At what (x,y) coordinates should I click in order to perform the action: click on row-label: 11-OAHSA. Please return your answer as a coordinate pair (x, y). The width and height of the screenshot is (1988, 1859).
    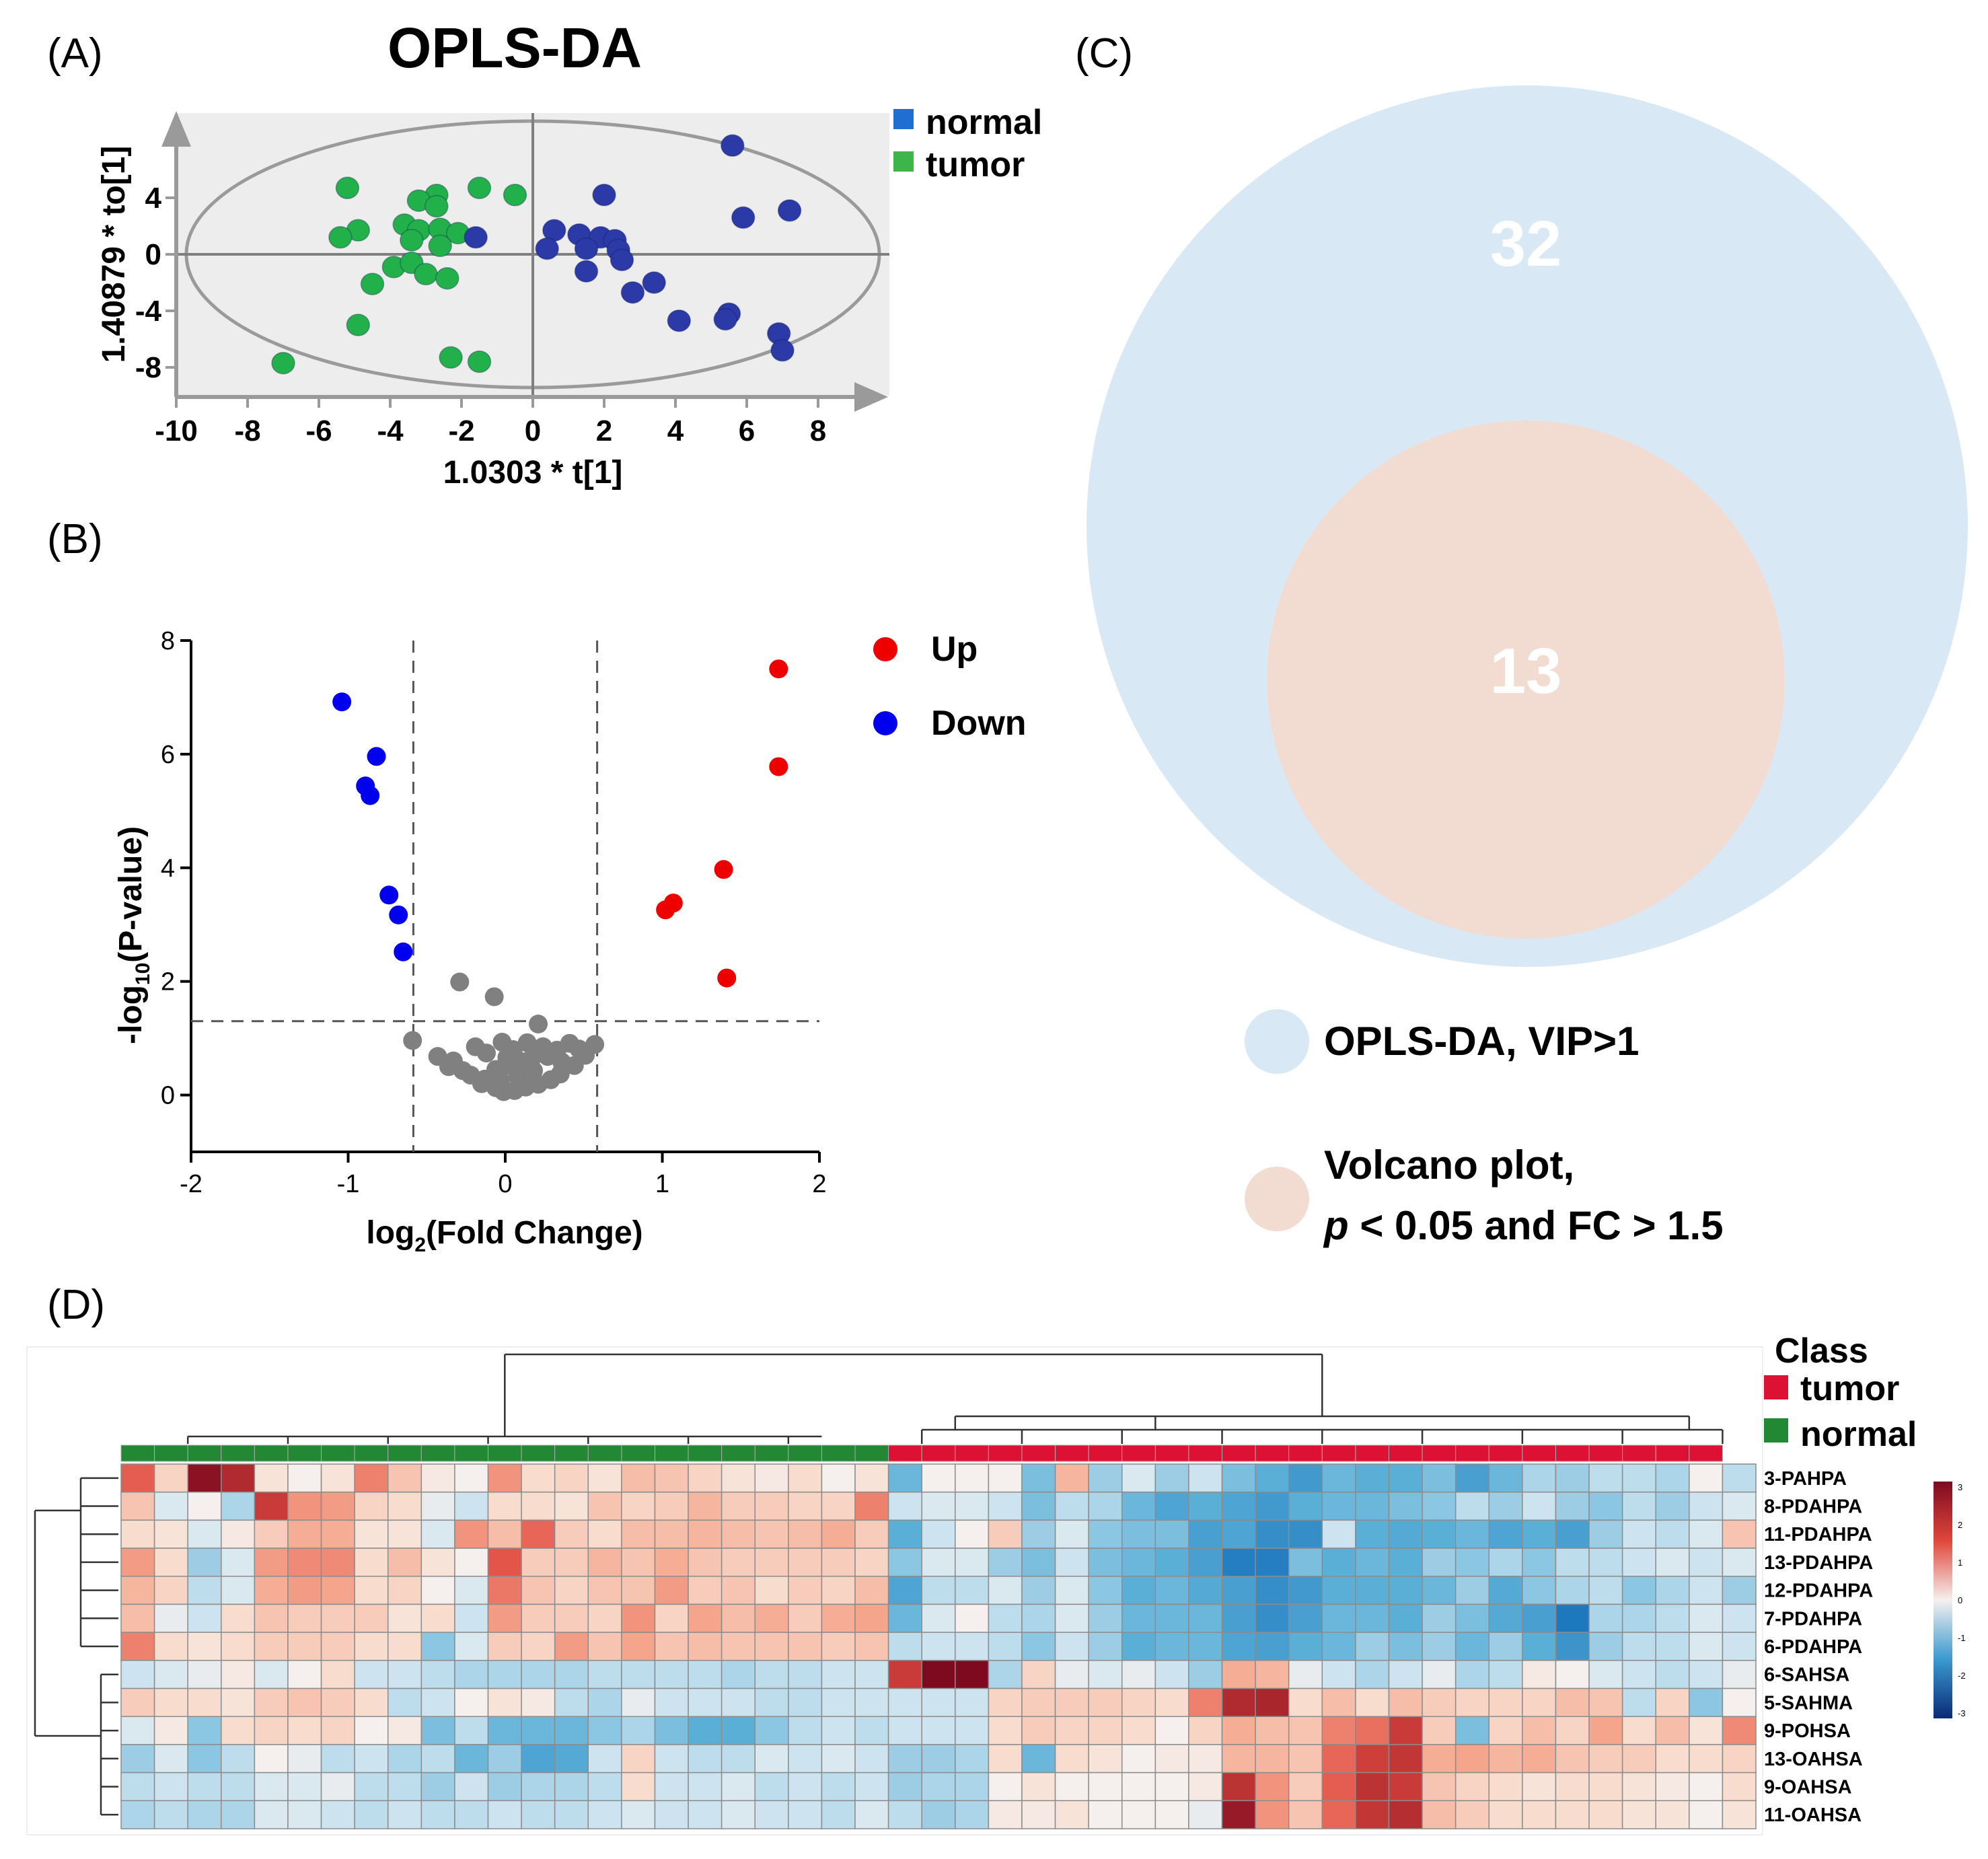
    Looking at the image, I should click on (1813, 1815).